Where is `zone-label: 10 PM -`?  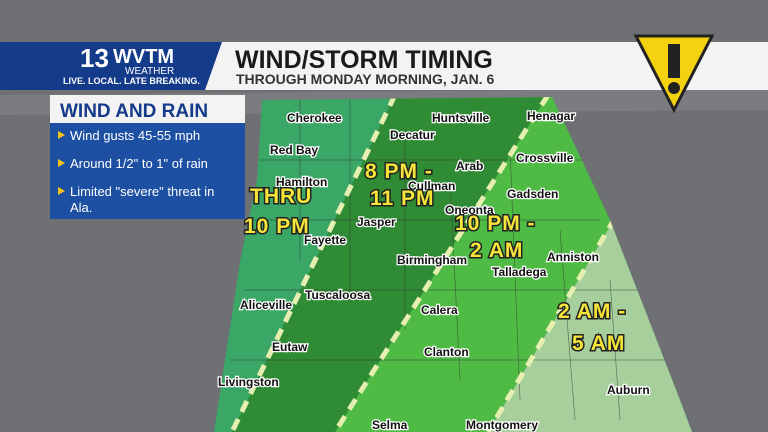
zone-label: 10 PM - is located at coordinates (495, 223).